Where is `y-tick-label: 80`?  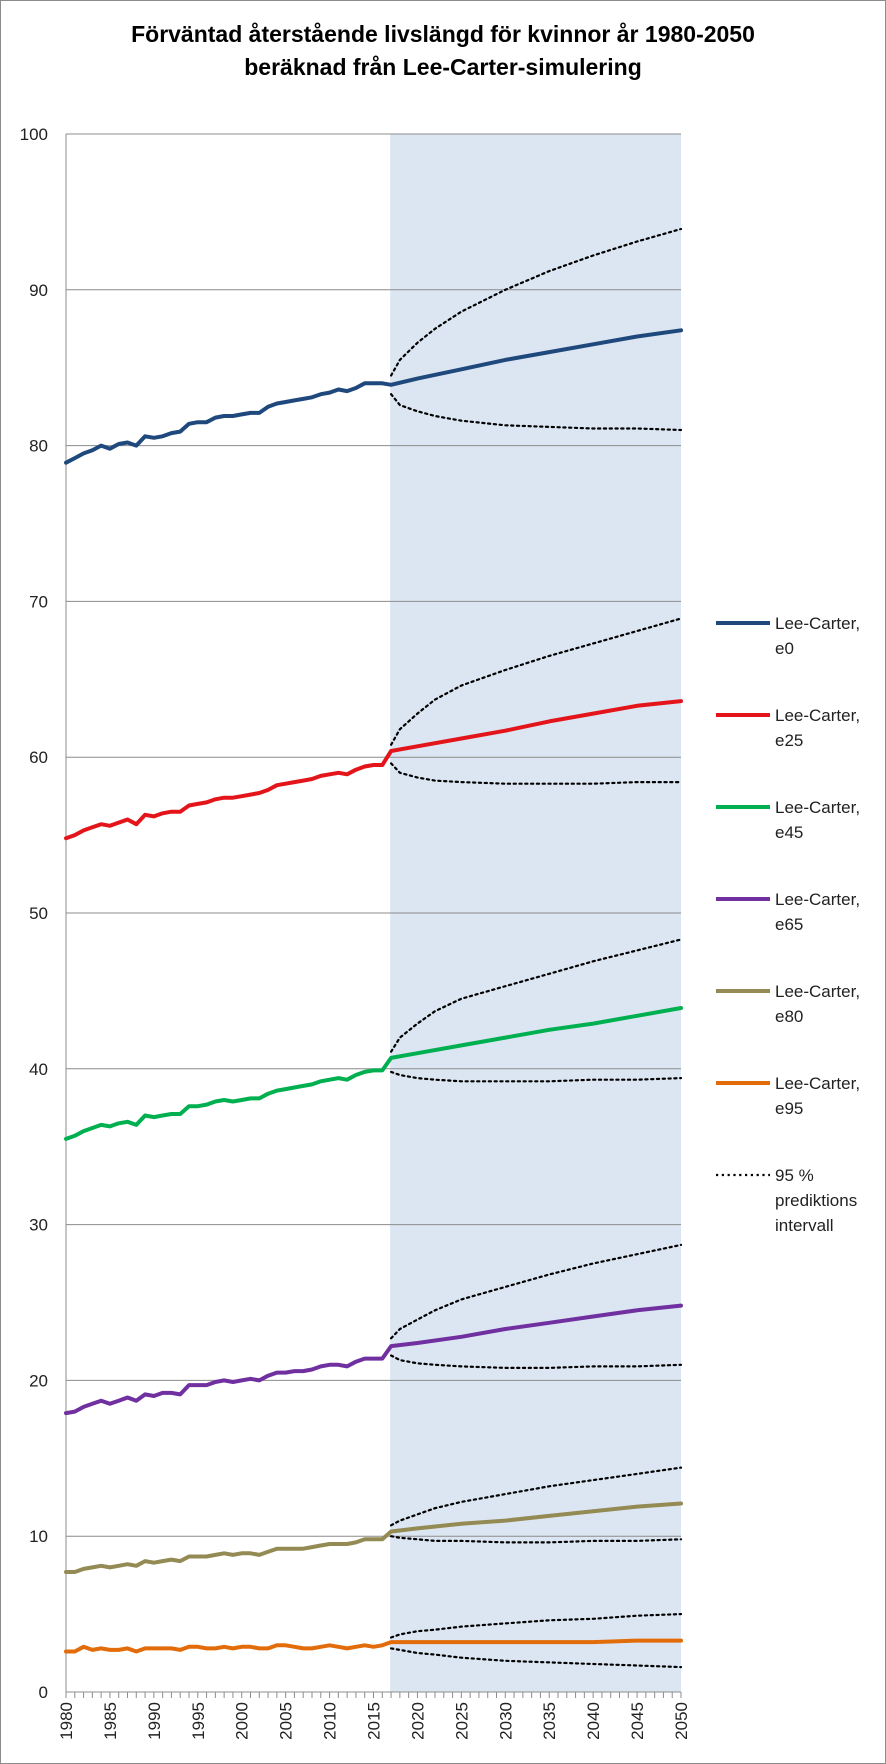 y-tick-label: 80 is located at coordinates (38, 446).